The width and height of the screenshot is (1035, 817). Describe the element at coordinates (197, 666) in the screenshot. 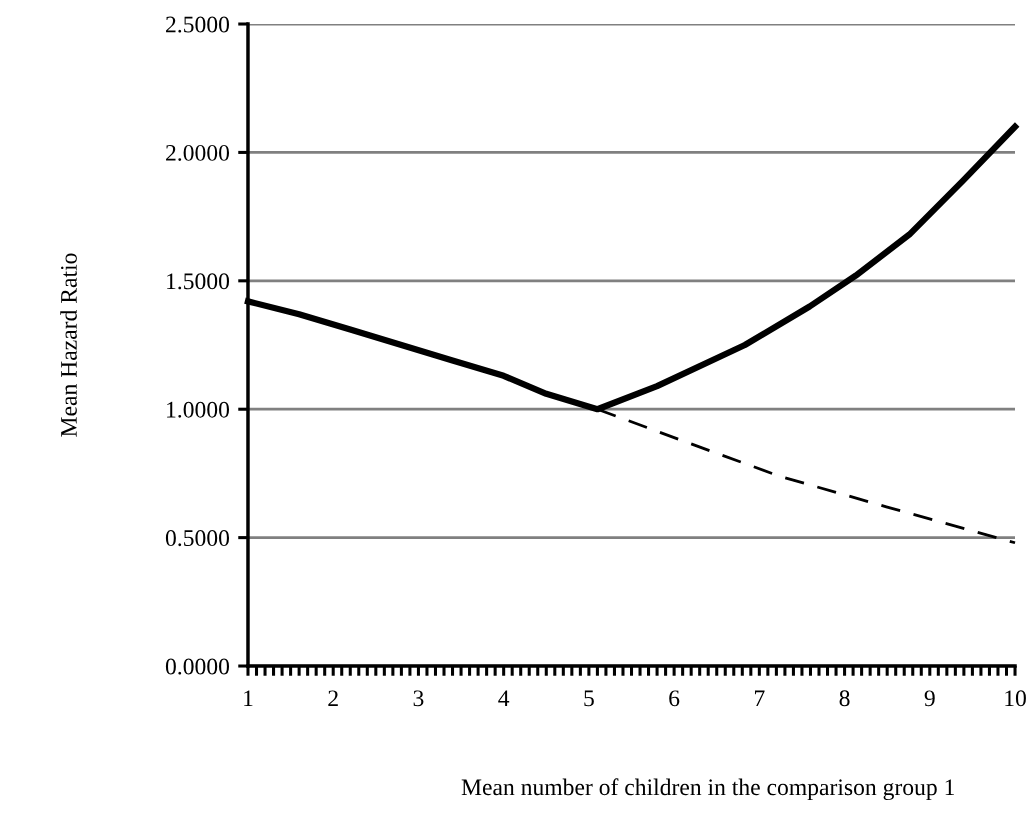

I see `y-tick-label: 0.0000` at that location.